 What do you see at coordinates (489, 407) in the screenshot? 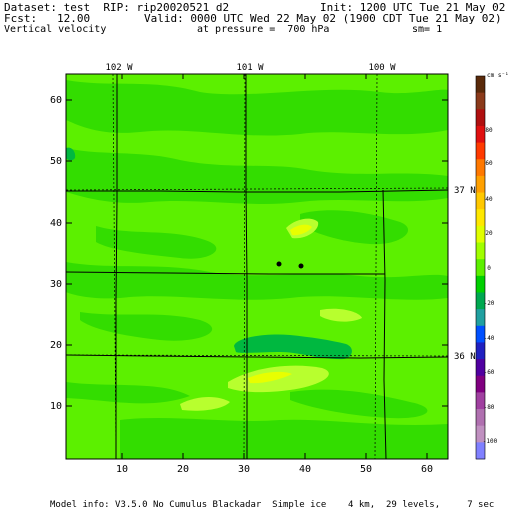
I see `colorbar-tick-label: -80` at bounding box center [489, 407].